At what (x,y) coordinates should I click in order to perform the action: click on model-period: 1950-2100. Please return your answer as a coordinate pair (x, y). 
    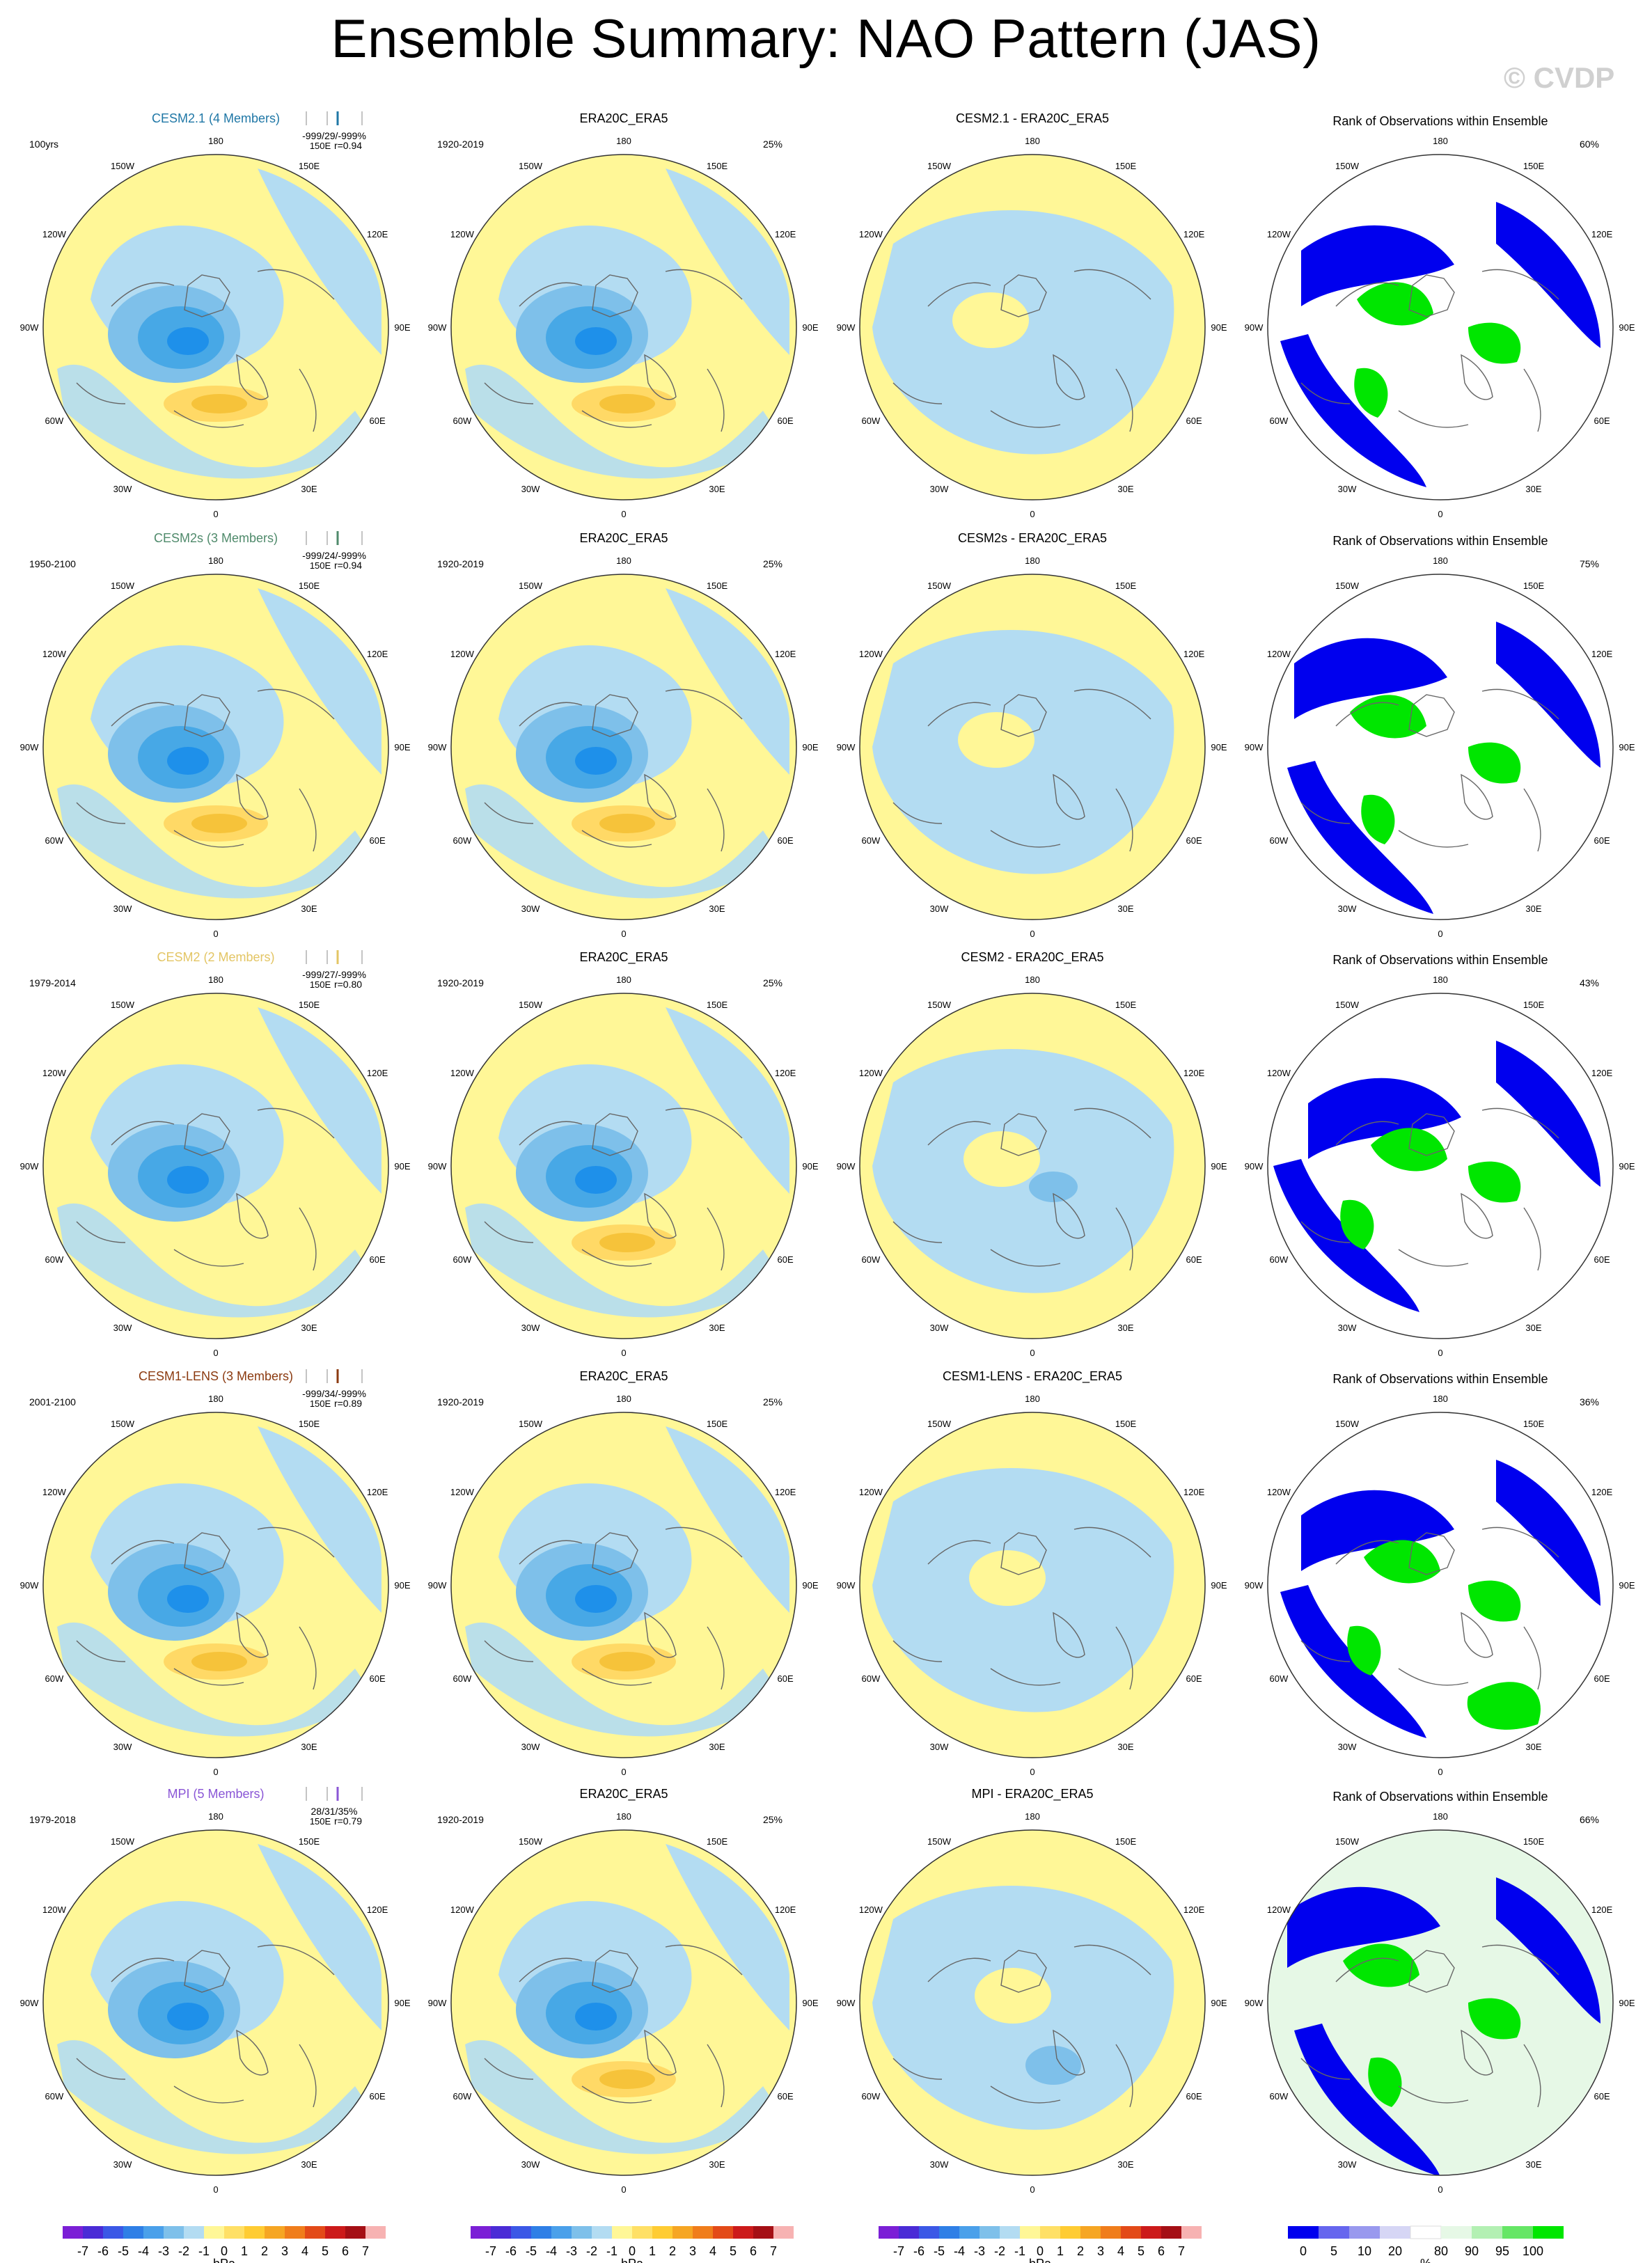
    Looking at the image, I should click on (52, 563).